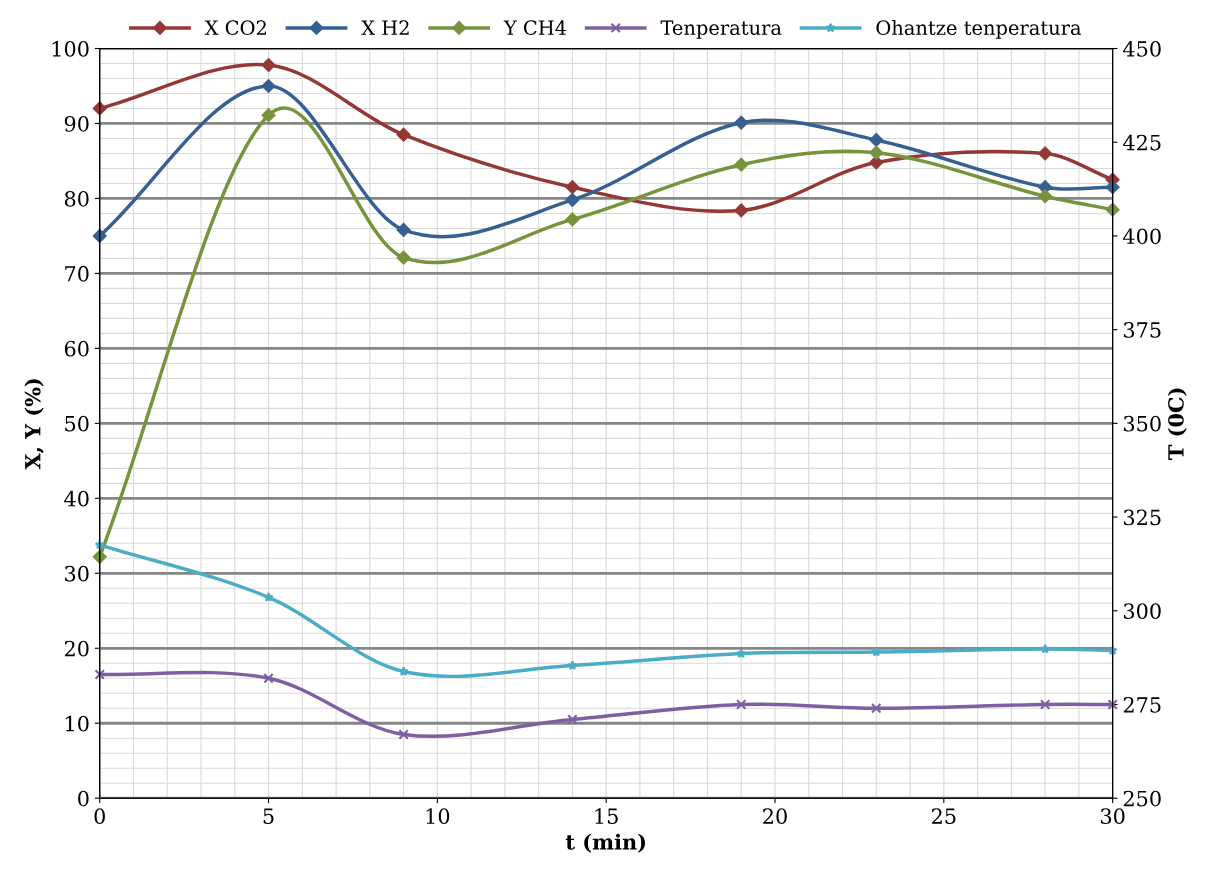 This screenshot has height=882, width=1216. I want to click on y-tick-label: 100, so click(70, 48).